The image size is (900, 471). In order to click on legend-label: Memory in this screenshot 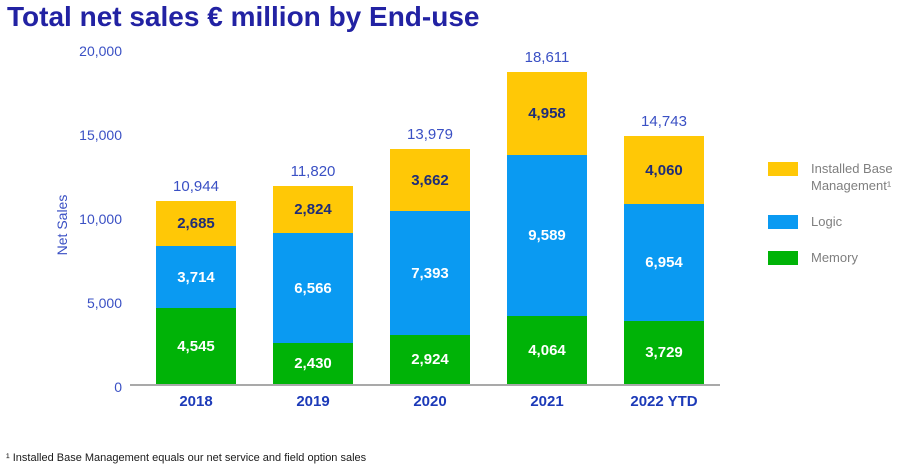, I will do `click(834, 257)`.